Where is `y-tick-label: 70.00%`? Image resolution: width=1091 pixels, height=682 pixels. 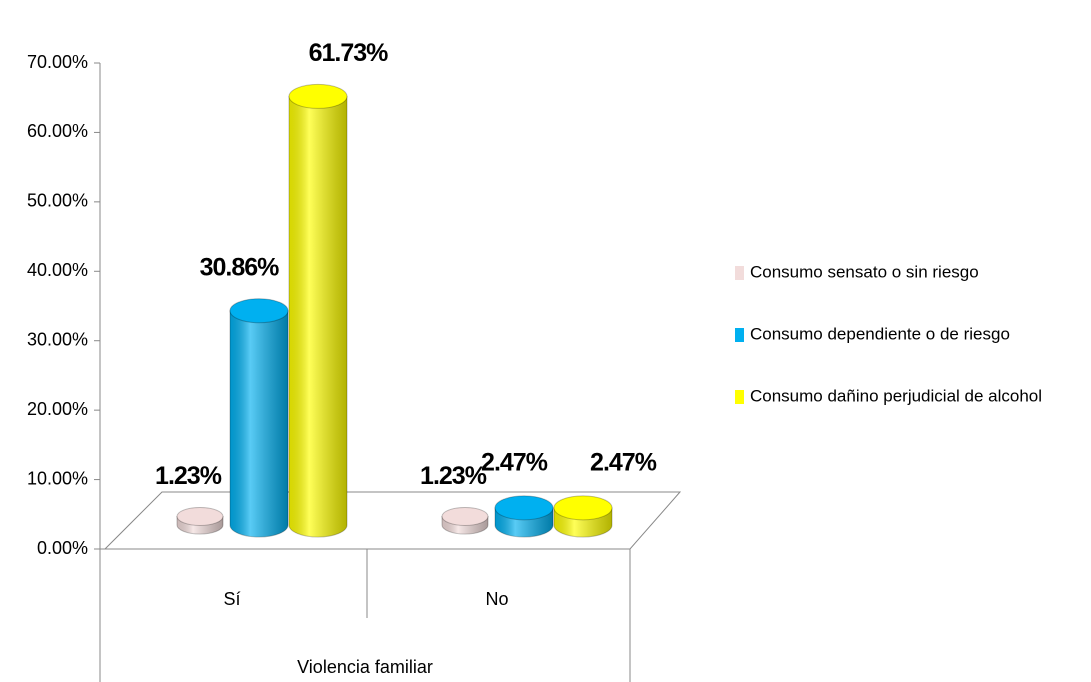 y-tick-label: 70.00% is located at coordinates (57, 62).